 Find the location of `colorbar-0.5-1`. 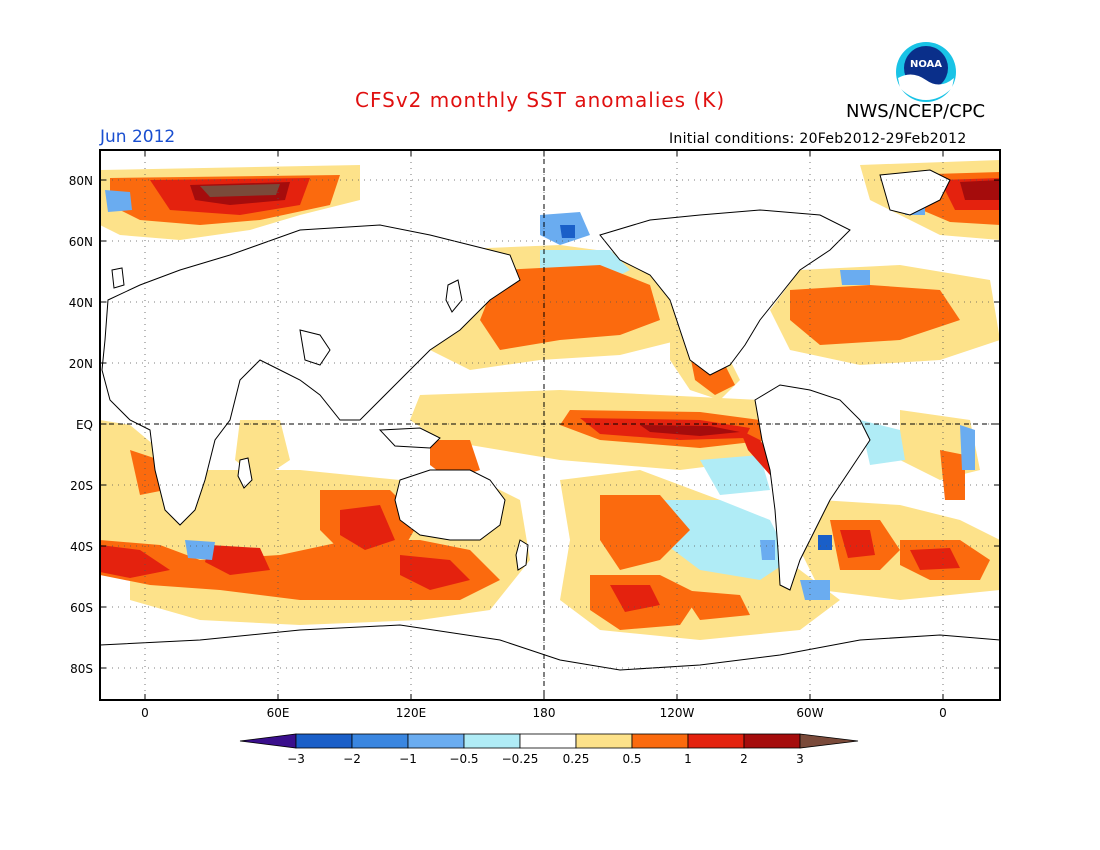

colorbar-0.5-1 is located at coordinates (660, 741).